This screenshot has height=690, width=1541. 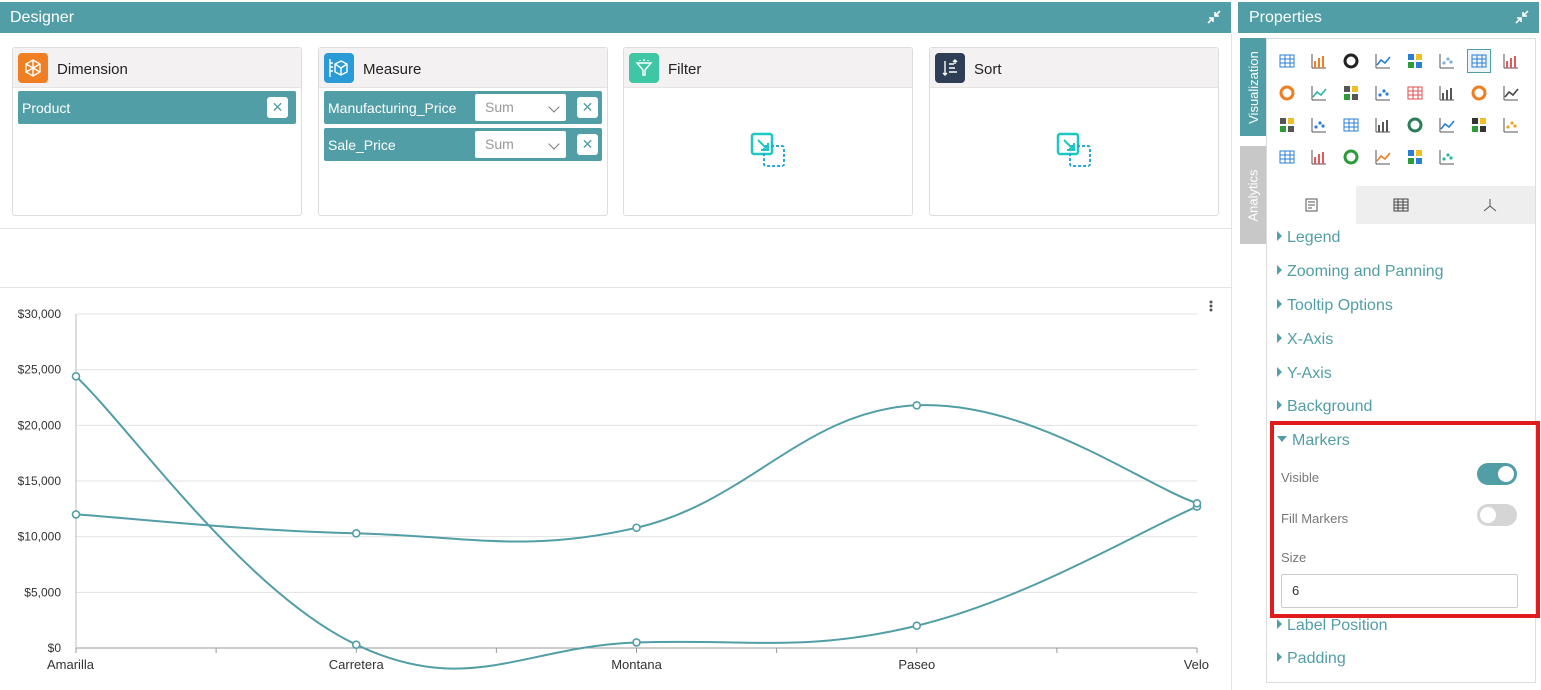 What do you see at coordinates (55, 648) in the screenshot?
I see `y-tick-label: $0` at bounding box center [55, 648].